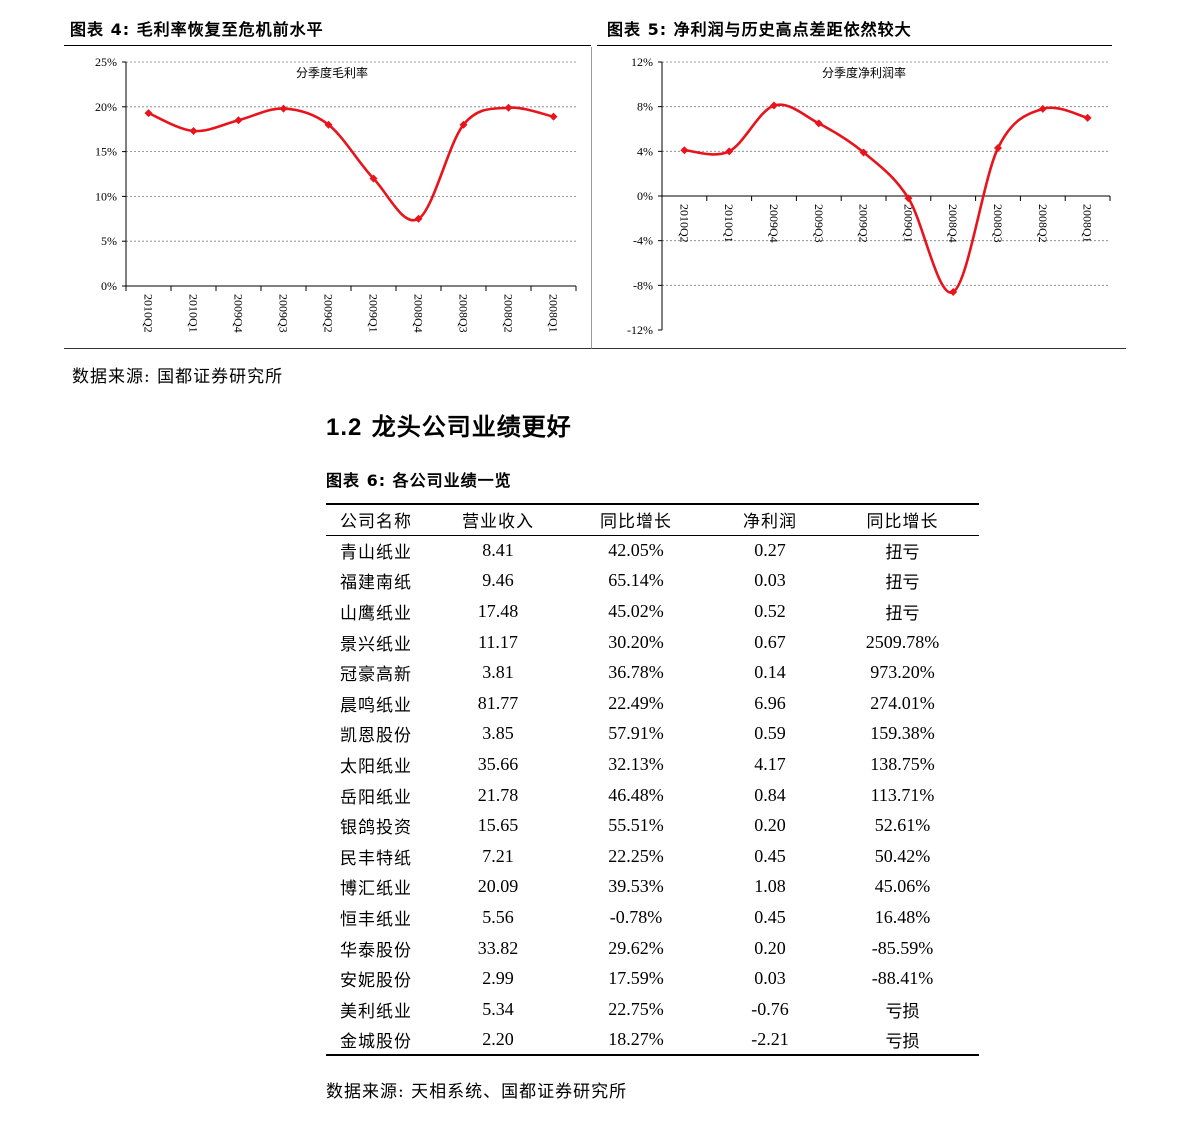 The image size is (1191, 1123). What do you see at coordinates (652, 672) in the screenshot?
I see `table-row: 冠豪高新 3.81 36.78% 0.14 973.20%` at bounding box center [652, 672].